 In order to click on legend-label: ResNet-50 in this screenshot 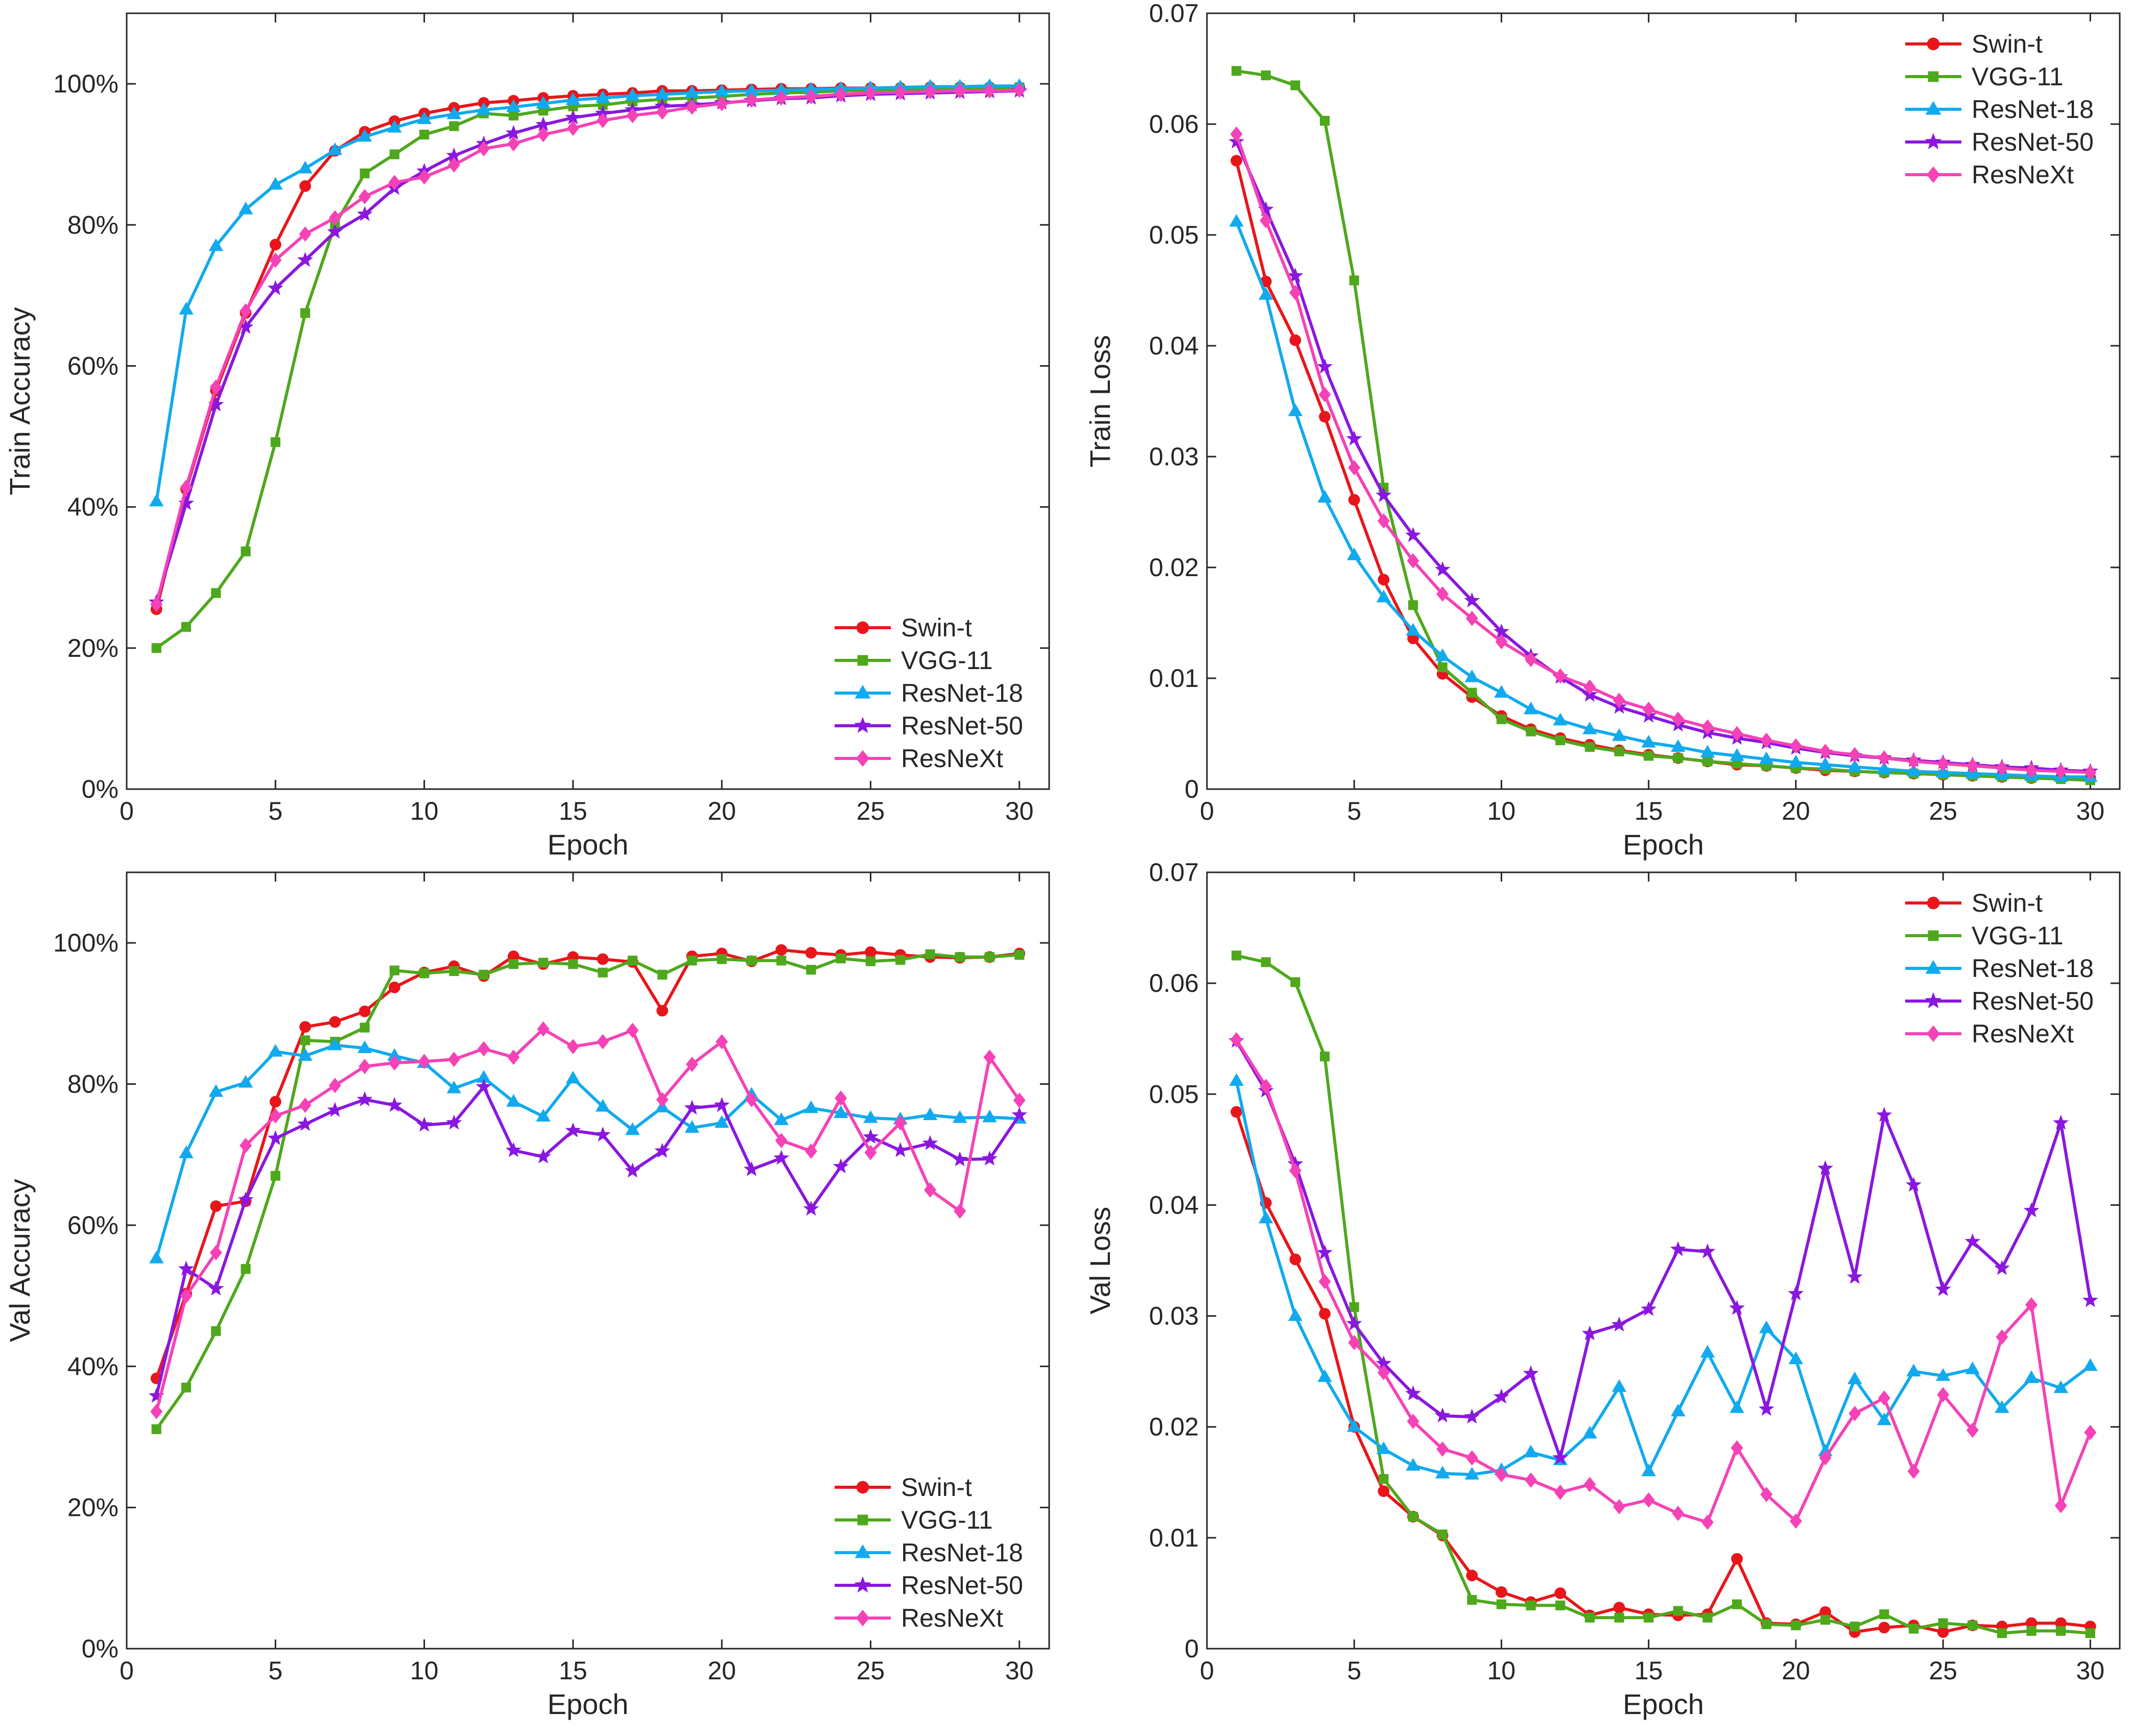, I will do `click(962, 725)`.